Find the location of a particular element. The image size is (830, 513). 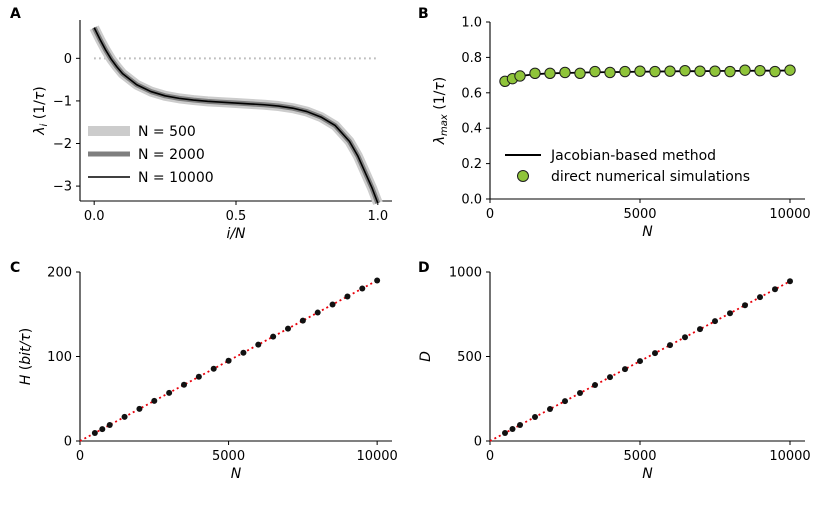

x-tick-label-d: 10000 is located at coordinates (789, 456).